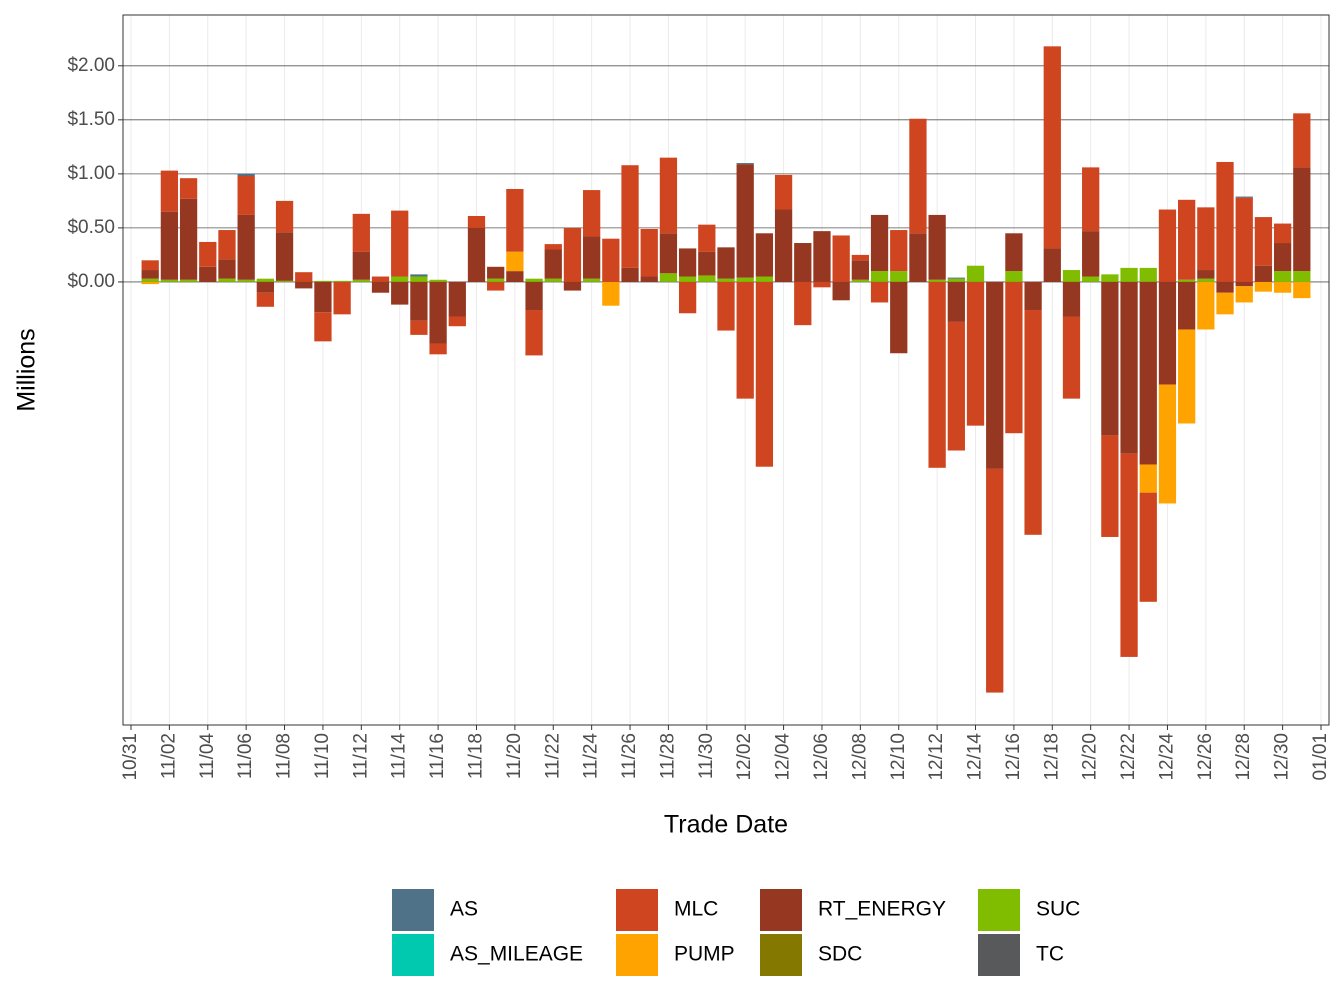  Describe the element at coordinates (168, 756) in the screenshot. I see `x-tick-label: 11/02` at that location.